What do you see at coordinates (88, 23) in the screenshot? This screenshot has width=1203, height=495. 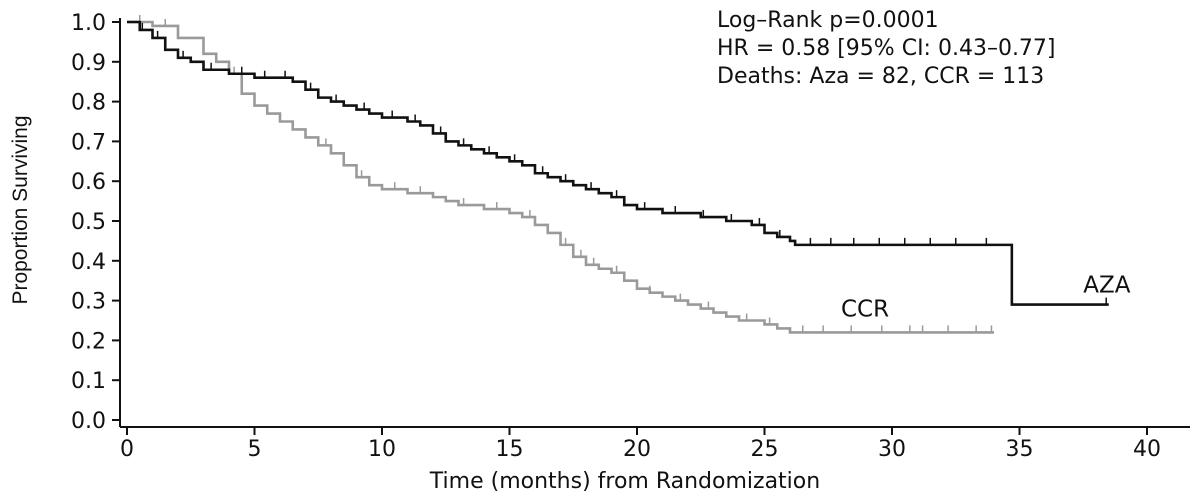 I see `y-tick-label: 1.0` at bounding box center [88, 23].